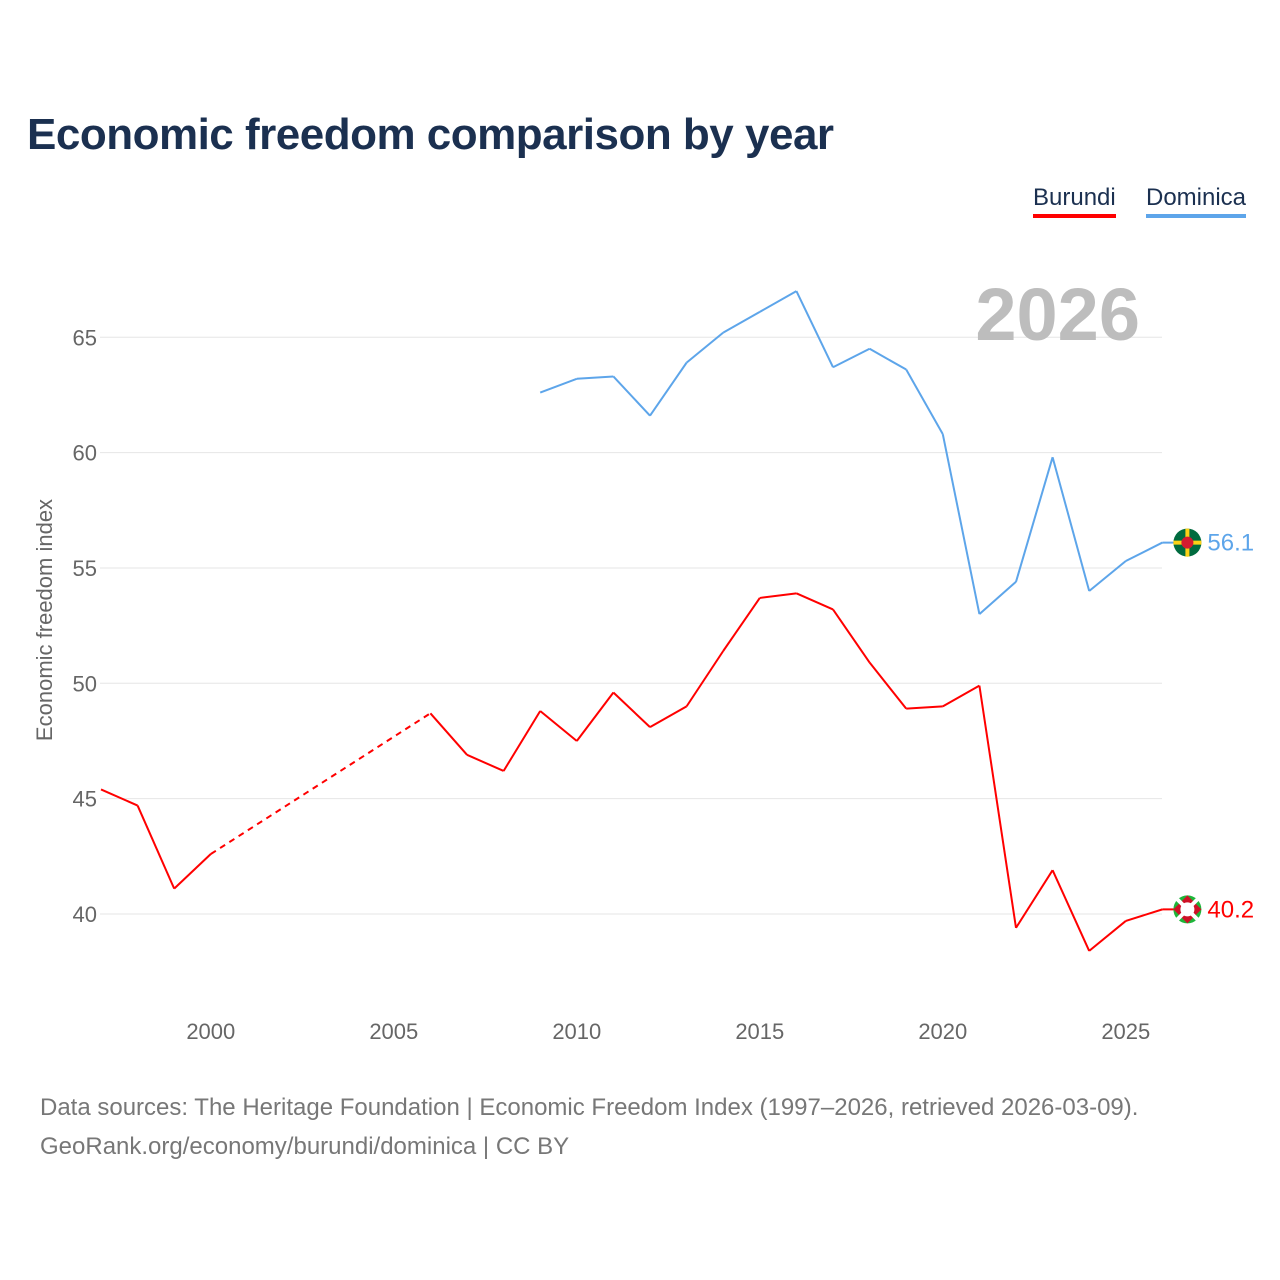 This screenshot has width=1280, height=1280. I want to click on year-watermark: 2026, so click(1057, 314).